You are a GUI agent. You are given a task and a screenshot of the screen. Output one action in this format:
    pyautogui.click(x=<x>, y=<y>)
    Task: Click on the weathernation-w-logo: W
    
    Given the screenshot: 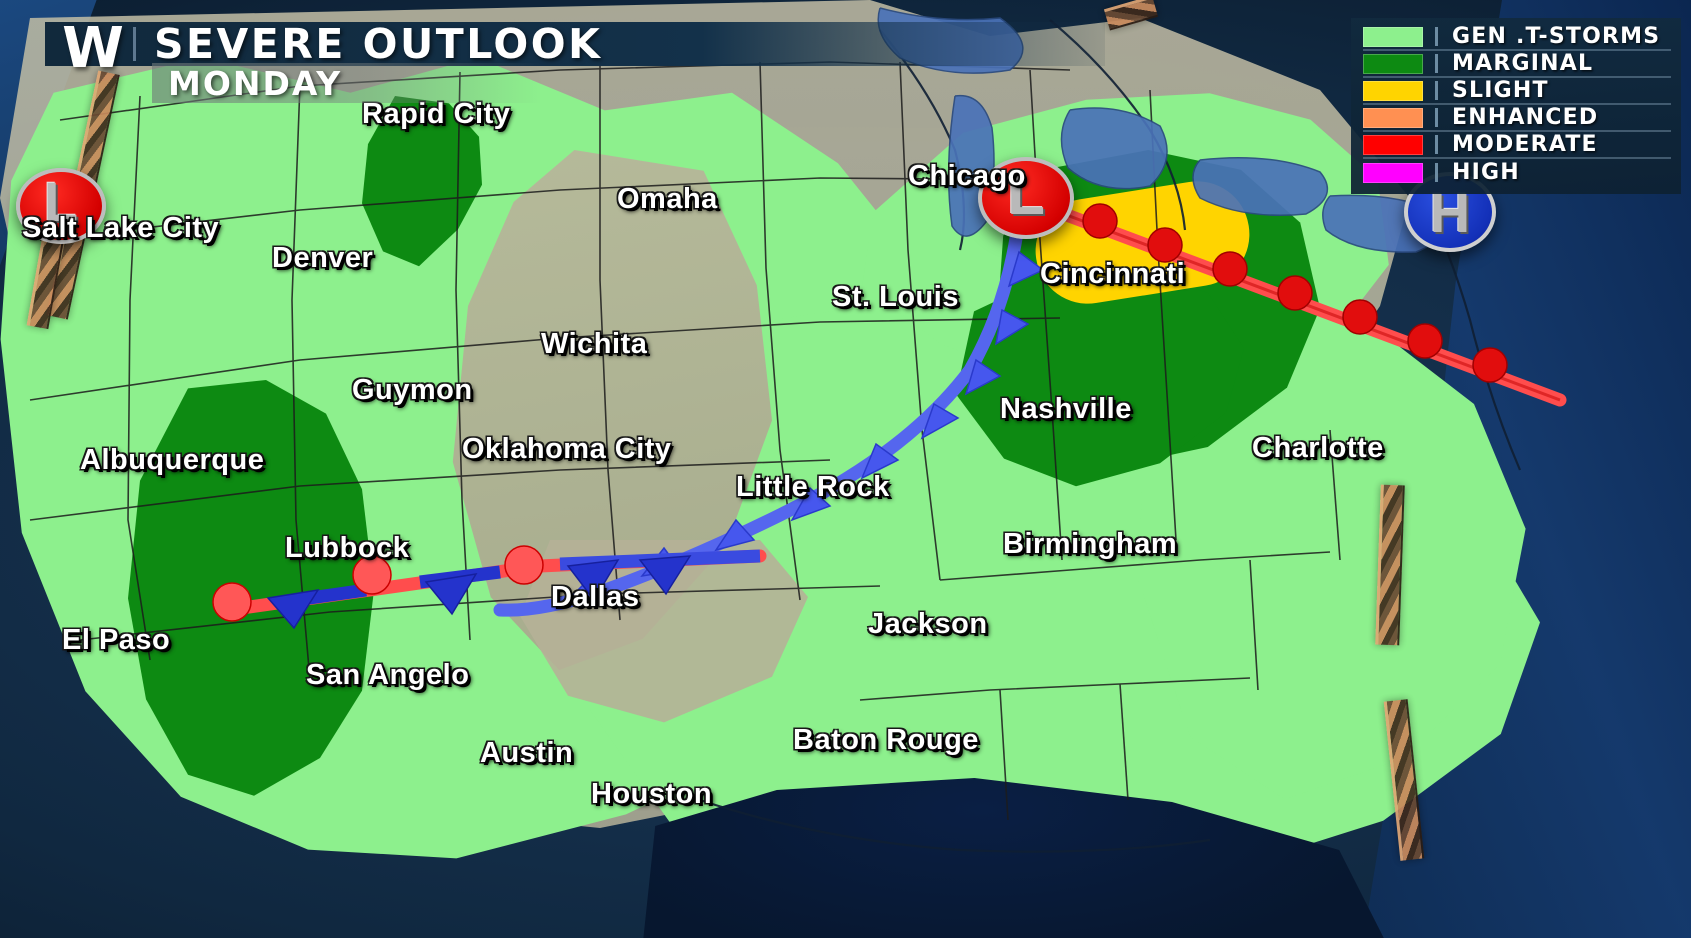 What is the action you would take?
    pyautogui.click(x=93, y=48)
    